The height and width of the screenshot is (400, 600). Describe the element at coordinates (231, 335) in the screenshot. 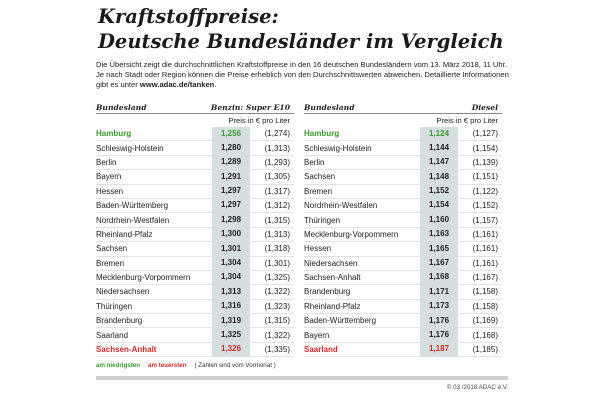

I see `price-value: 1,325` at that location.